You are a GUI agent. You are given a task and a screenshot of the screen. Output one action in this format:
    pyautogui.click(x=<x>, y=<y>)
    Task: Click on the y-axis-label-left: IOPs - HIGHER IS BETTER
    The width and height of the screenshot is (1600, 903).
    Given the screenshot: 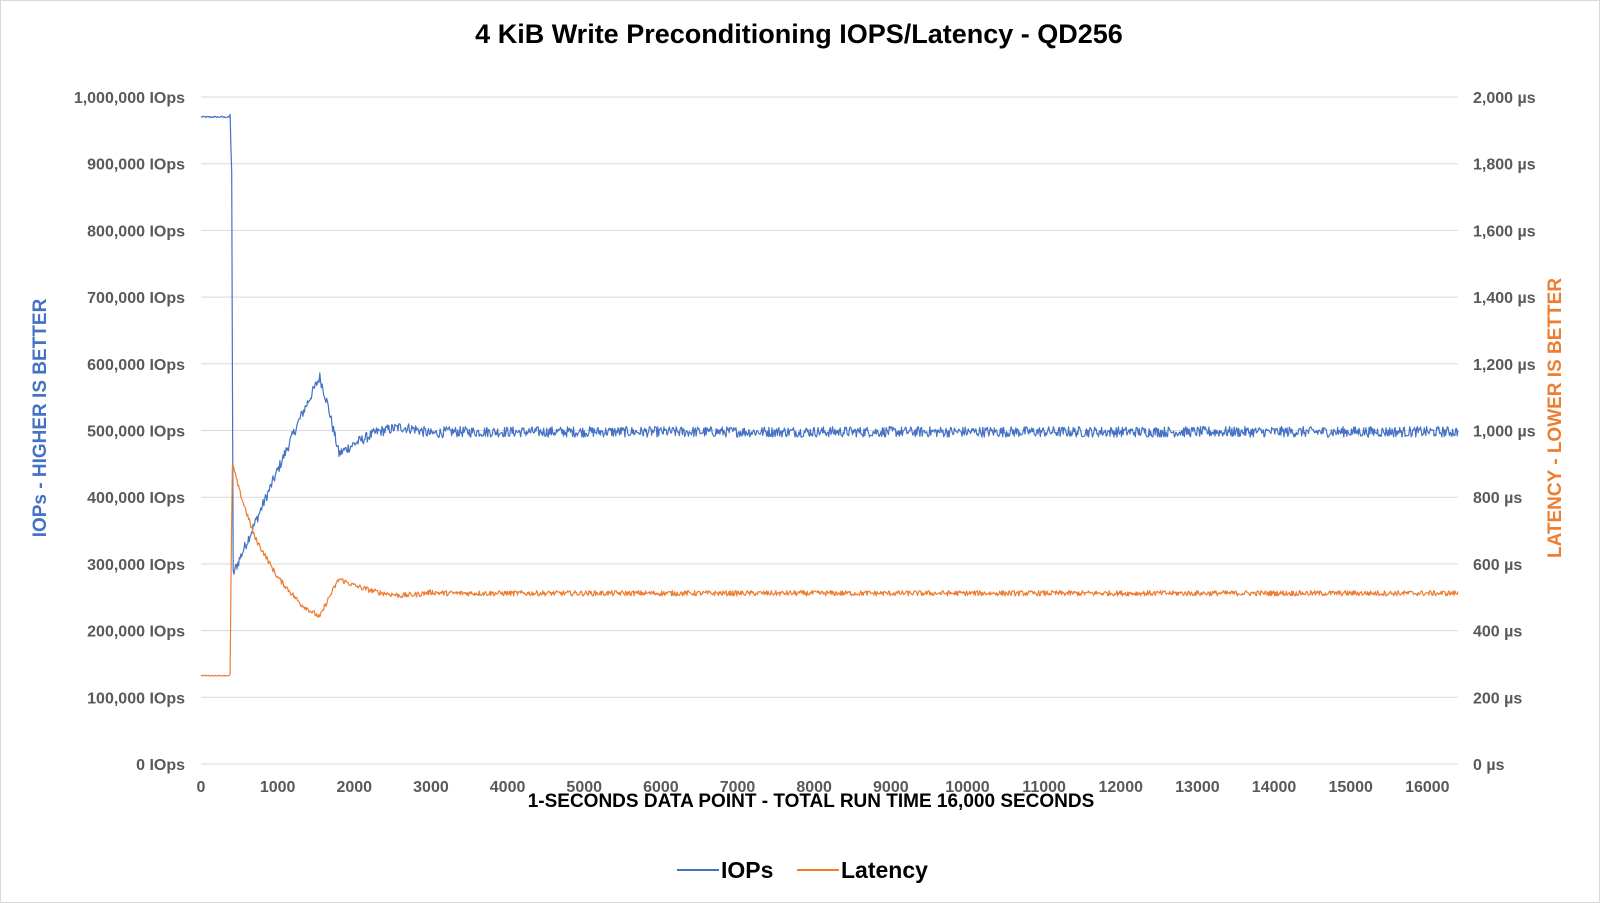 What is the action you would take?
    pyautogui.click(x=40, y=417)
    